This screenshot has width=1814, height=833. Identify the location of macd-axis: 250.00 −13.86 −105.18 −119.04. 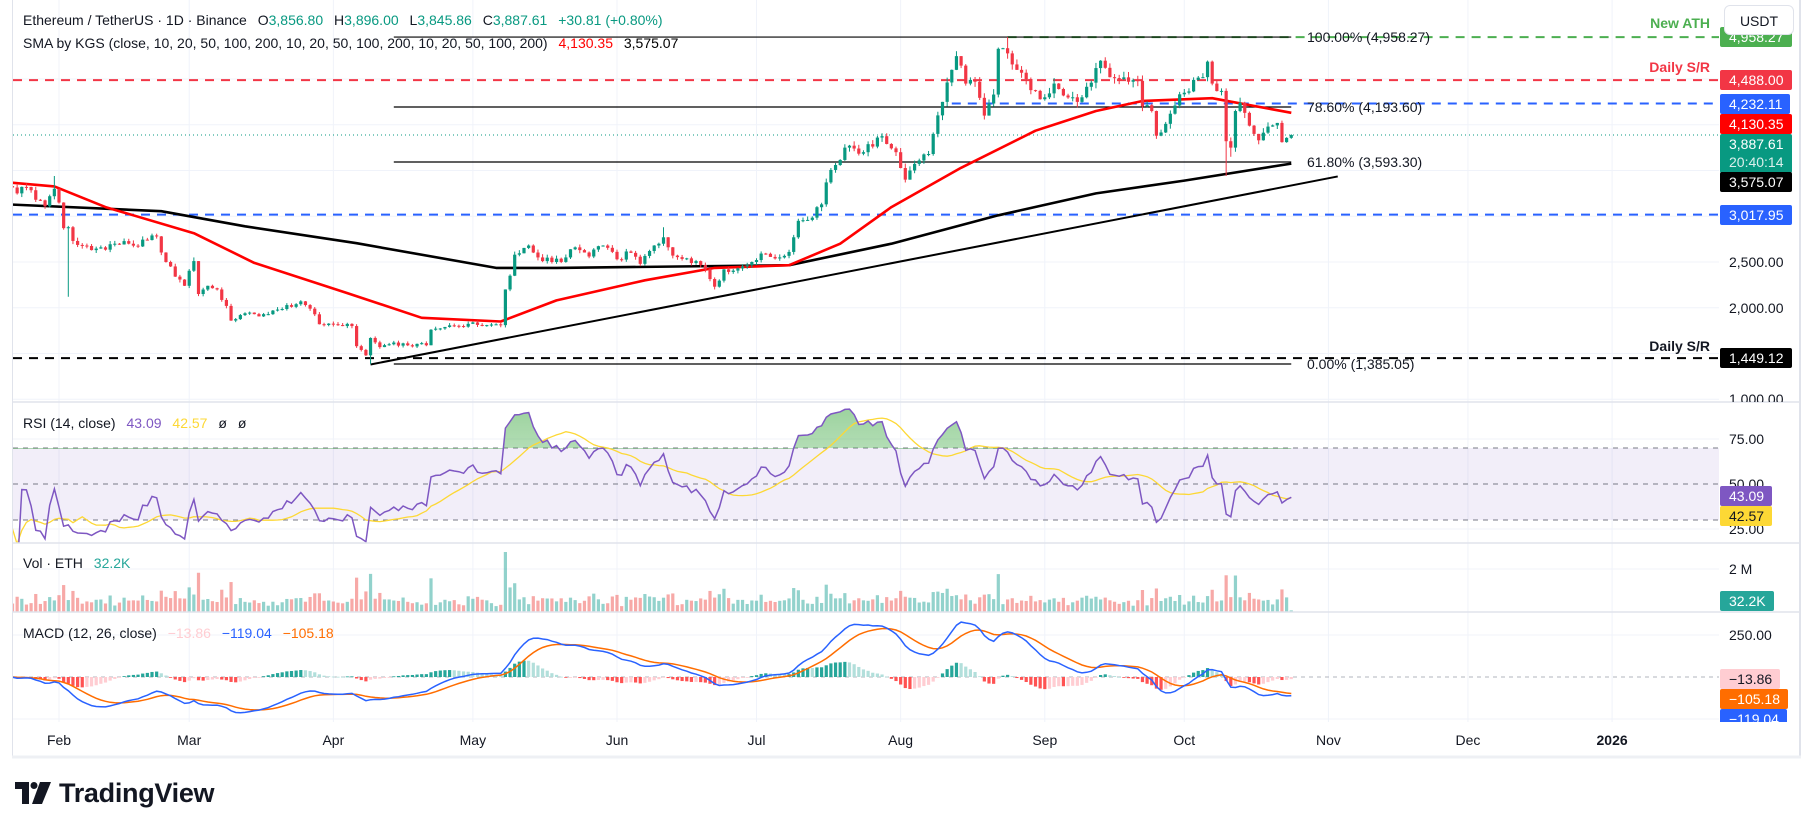
(1760, 667).